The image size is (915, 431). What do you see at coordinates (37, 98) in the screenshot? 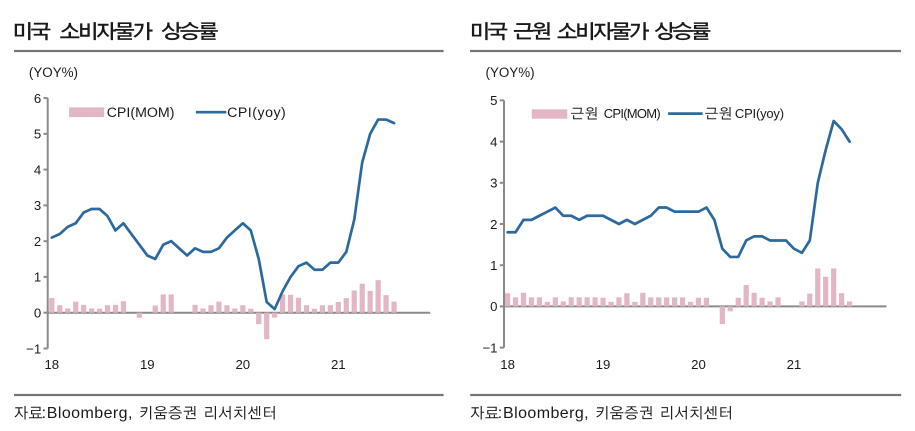
I see `svg-text: 6` at bounding box center [37, 98].